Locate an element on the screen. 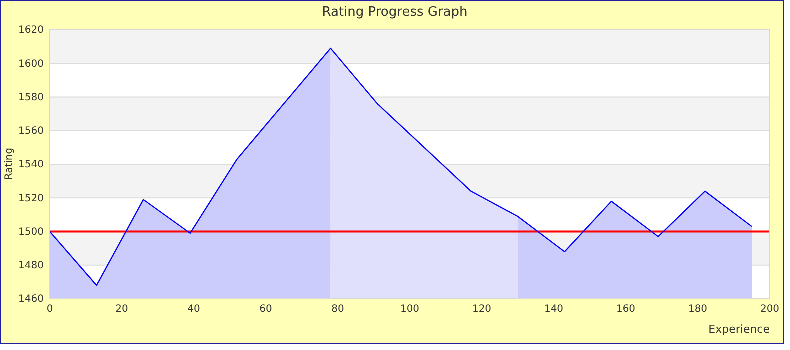 The width and height of the screenshot is (790, 350). x-axis-title: Experience is located at coordinates (739, 329).